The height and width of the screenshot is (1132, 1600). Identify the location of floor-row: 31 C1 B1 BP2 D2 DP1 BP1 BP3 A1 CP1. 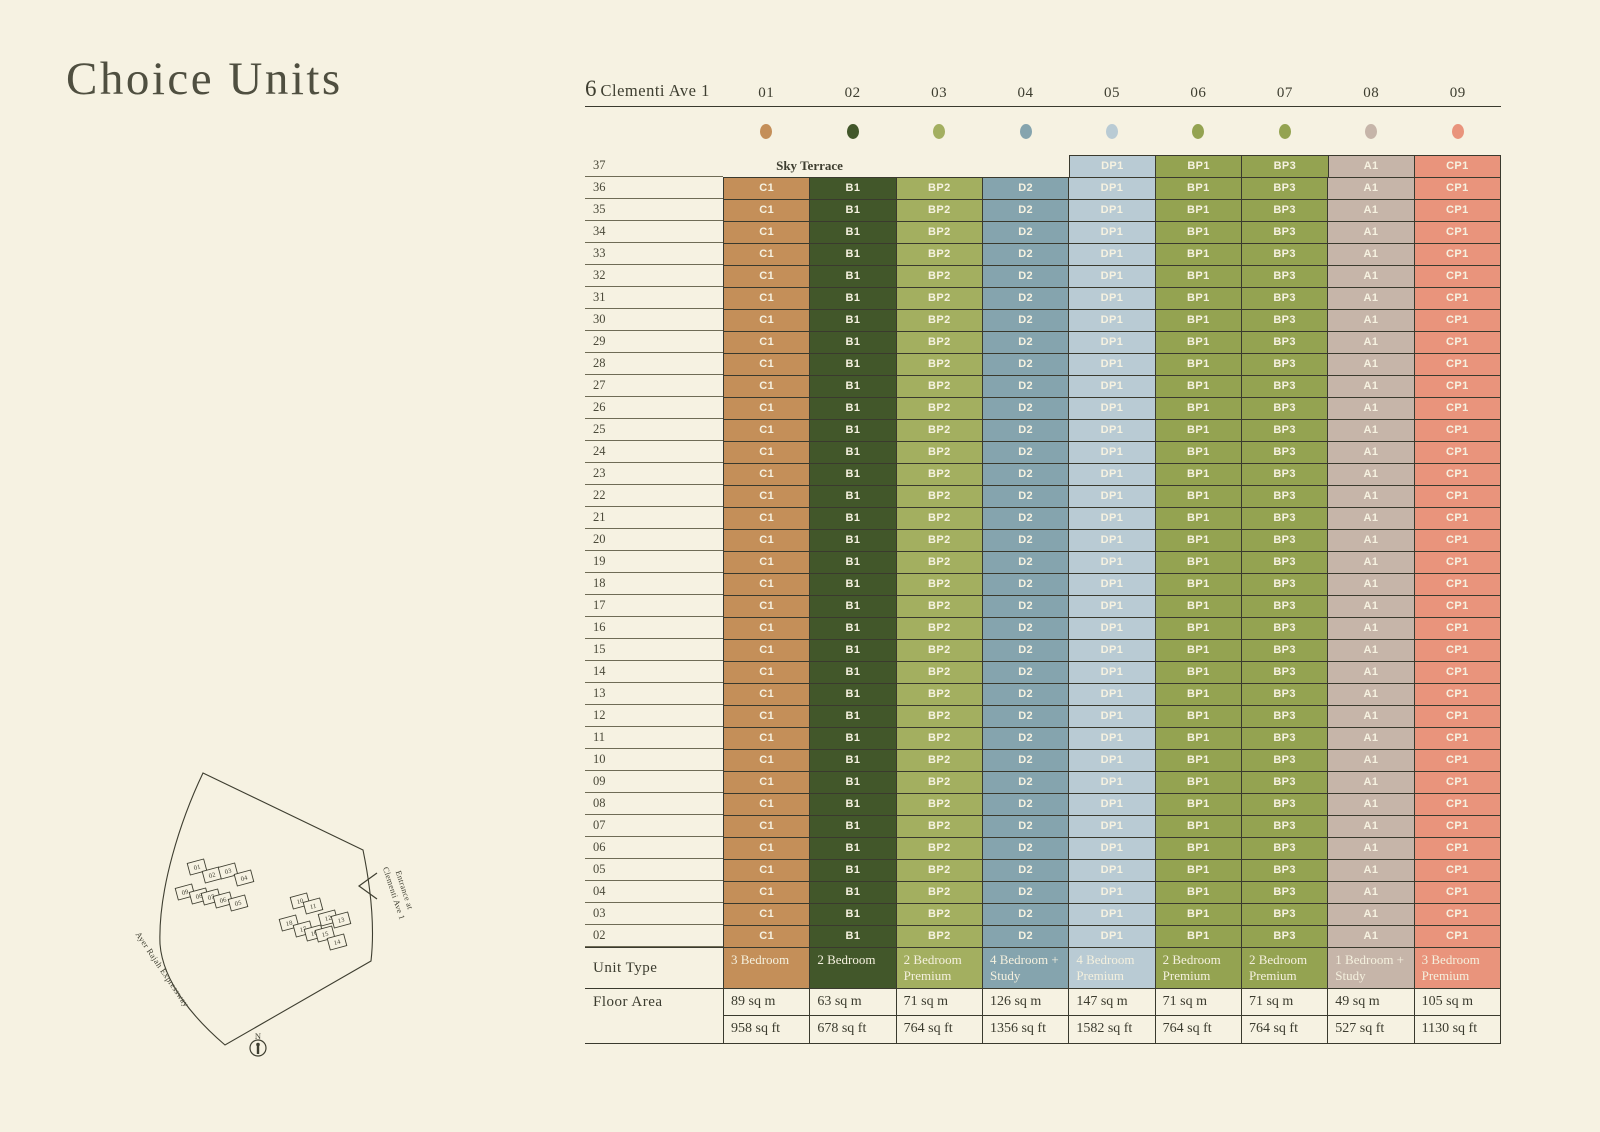
(1043, 298).